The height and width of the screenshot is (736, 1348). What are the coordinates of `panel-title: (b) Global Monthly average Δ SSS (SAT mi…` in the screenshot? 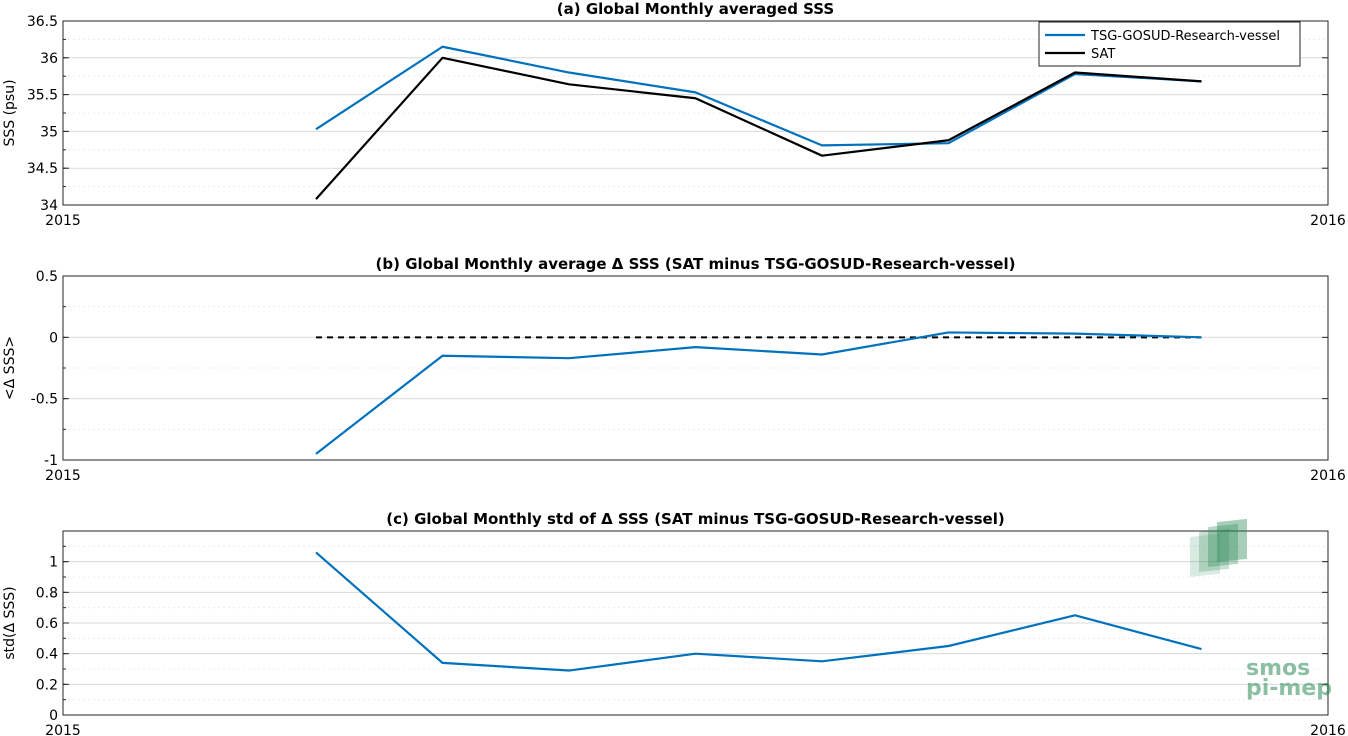 It's located at (696, 264).